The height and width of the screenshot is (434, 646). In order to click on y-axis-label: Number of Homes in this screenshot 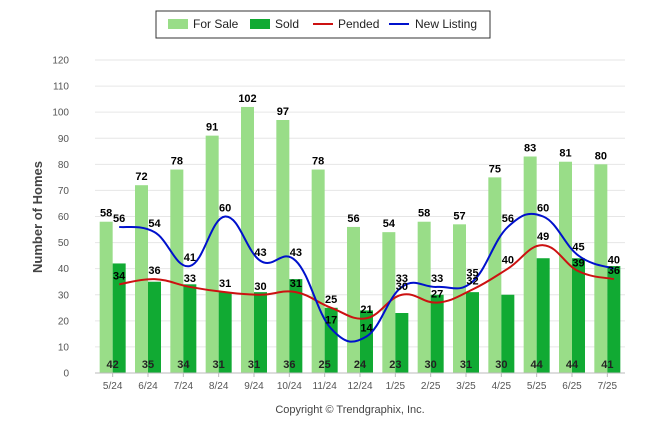, I will do `click(37, 217)`.